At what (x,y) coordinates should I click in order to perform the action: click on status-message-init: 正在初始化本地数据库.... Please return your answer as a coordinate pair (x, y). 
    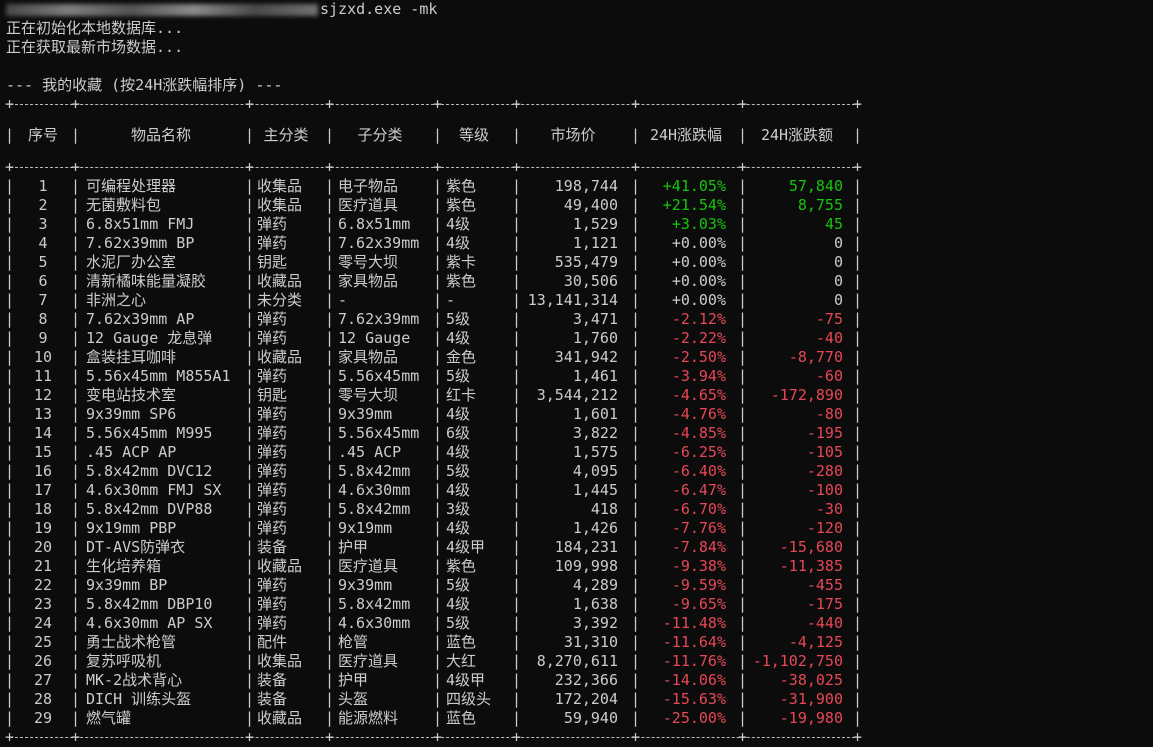
    Looking at the image, I should click on (95, 28).